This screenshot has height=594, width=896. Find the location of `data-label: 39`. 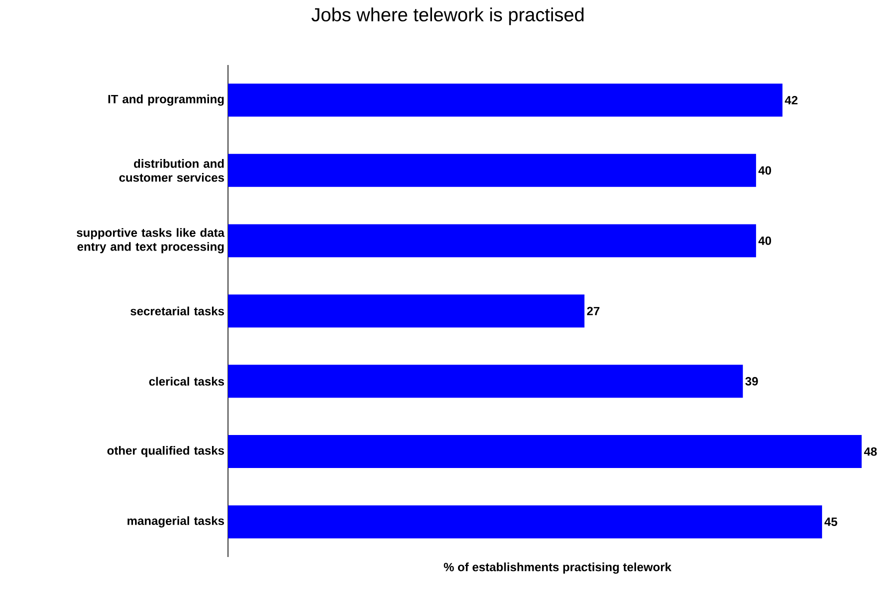

data-label: 39 is located at coordinates (751, 381).